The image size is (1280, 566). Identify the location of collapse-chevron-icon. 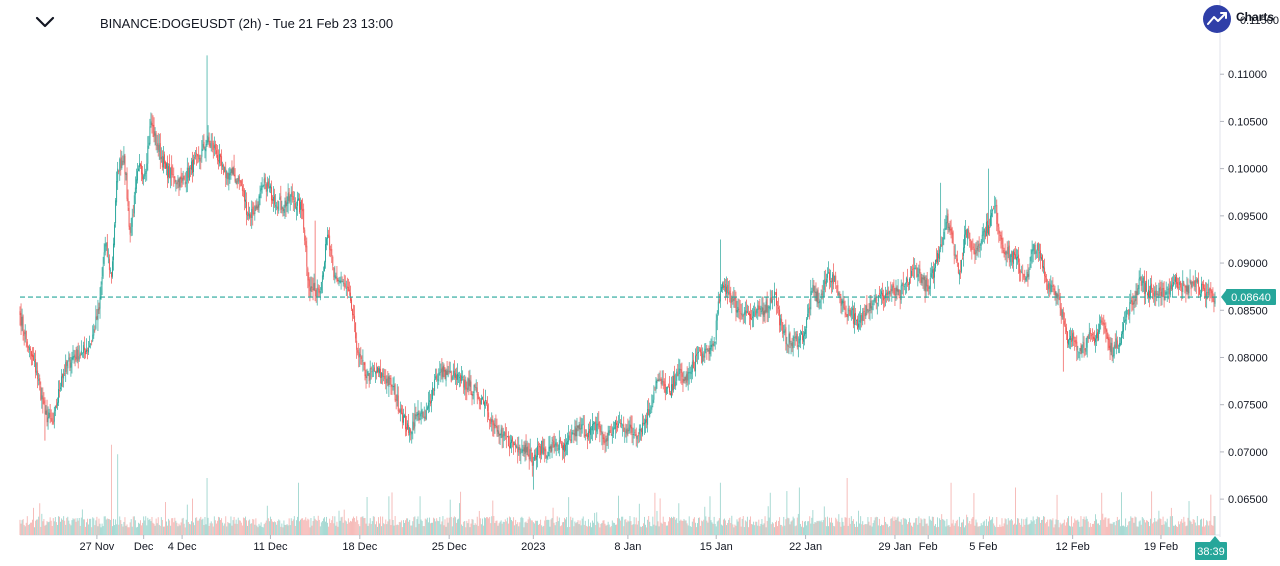
(45, 23).